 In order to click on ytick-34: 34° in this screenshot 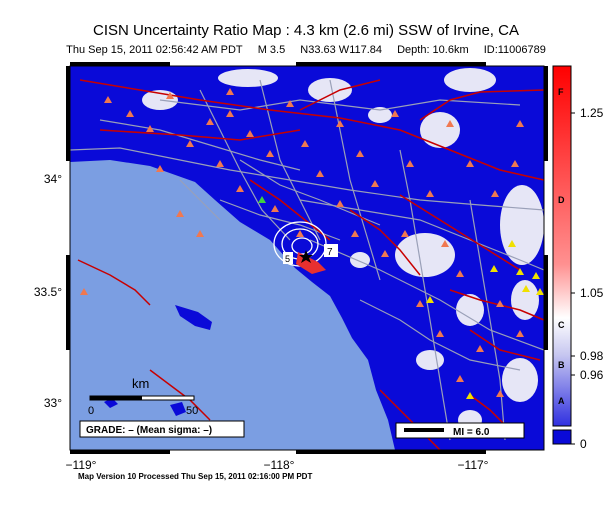, I will do `click(52, 179)`.